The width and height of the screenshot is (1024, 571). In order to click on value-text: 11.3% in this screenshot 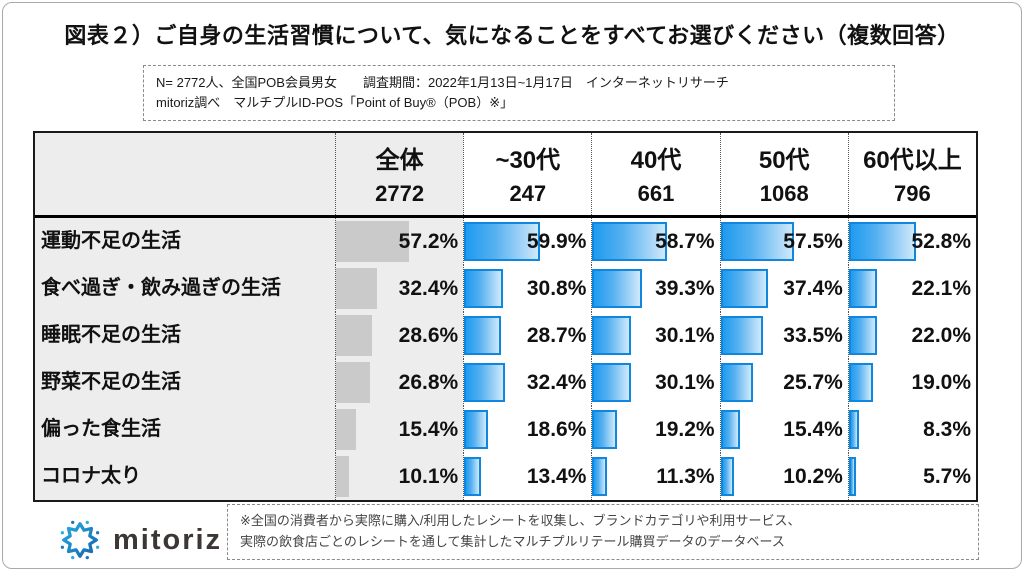, I will do `click(685, 476)`.